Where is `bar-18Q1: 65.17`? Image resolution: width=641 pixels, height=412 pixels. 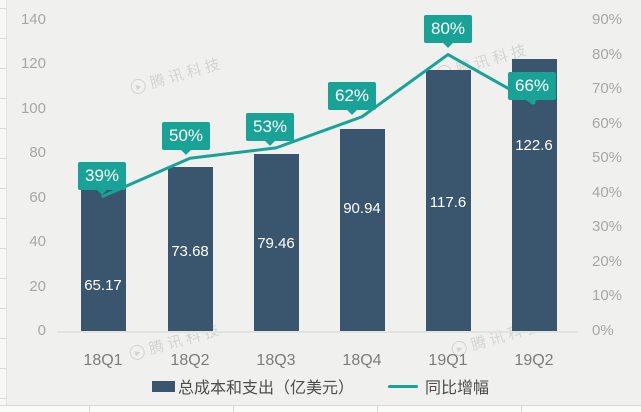
bar-18Q1: 65.17 is located at coordinates (103, 258).